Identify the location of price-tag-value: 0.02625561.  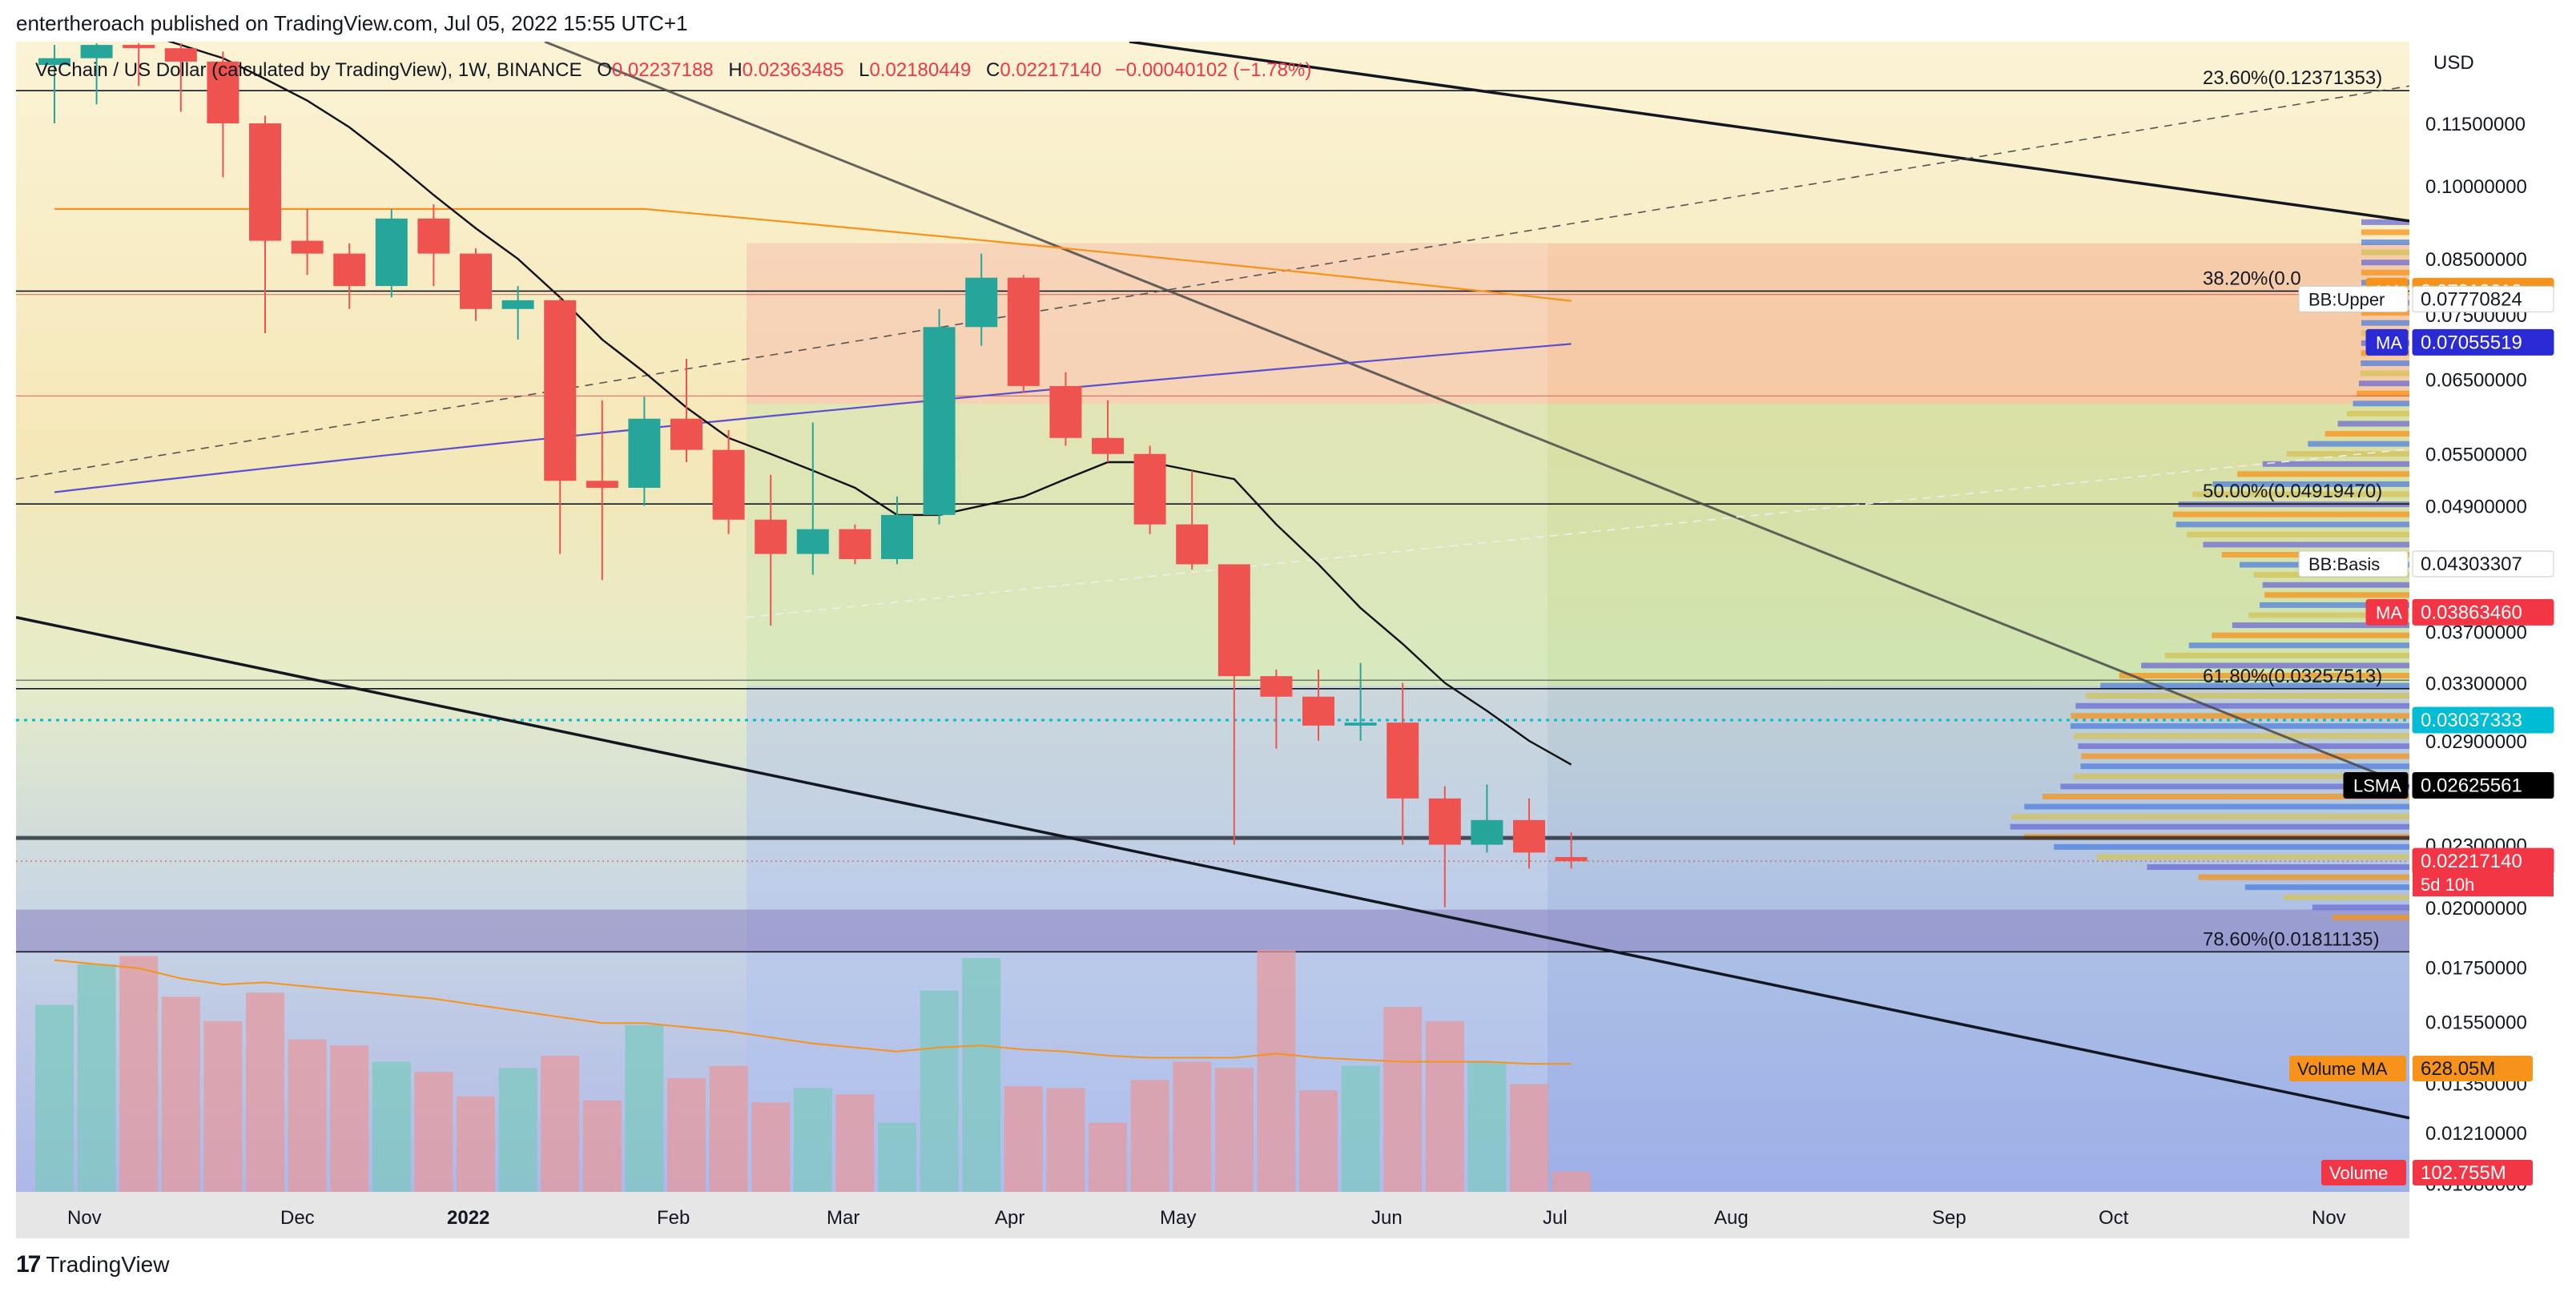
(2471, 786).